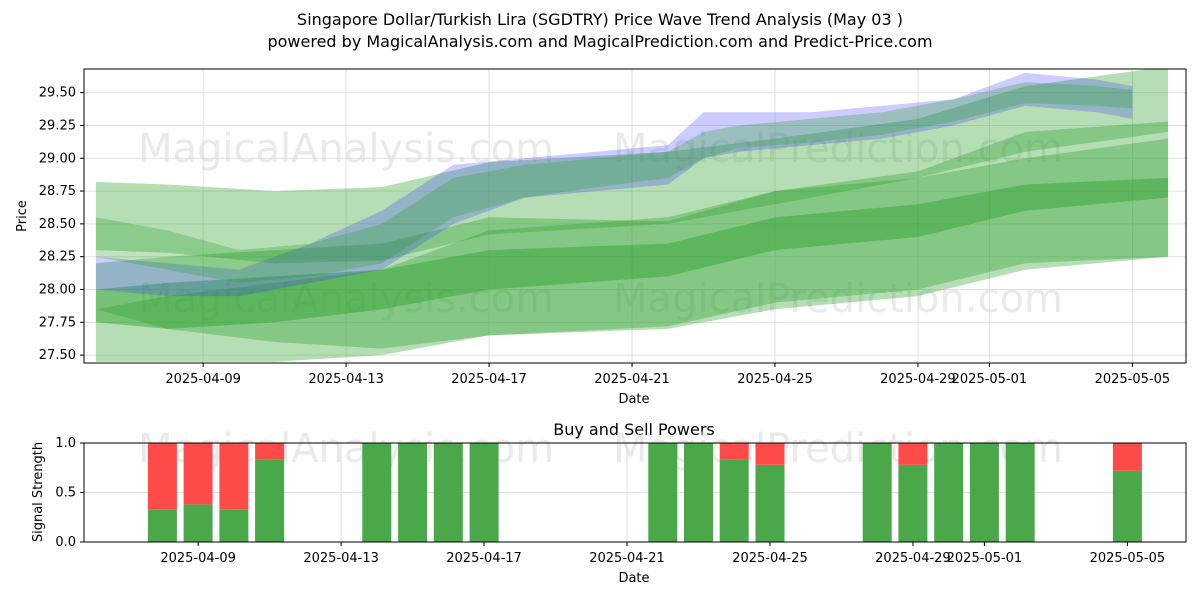 This screenshot has width=1200, height=600. Describe the element at coordinates (57, 355) in the screenshot. I see `price-y-tick-label-0: 27.50` at that location.